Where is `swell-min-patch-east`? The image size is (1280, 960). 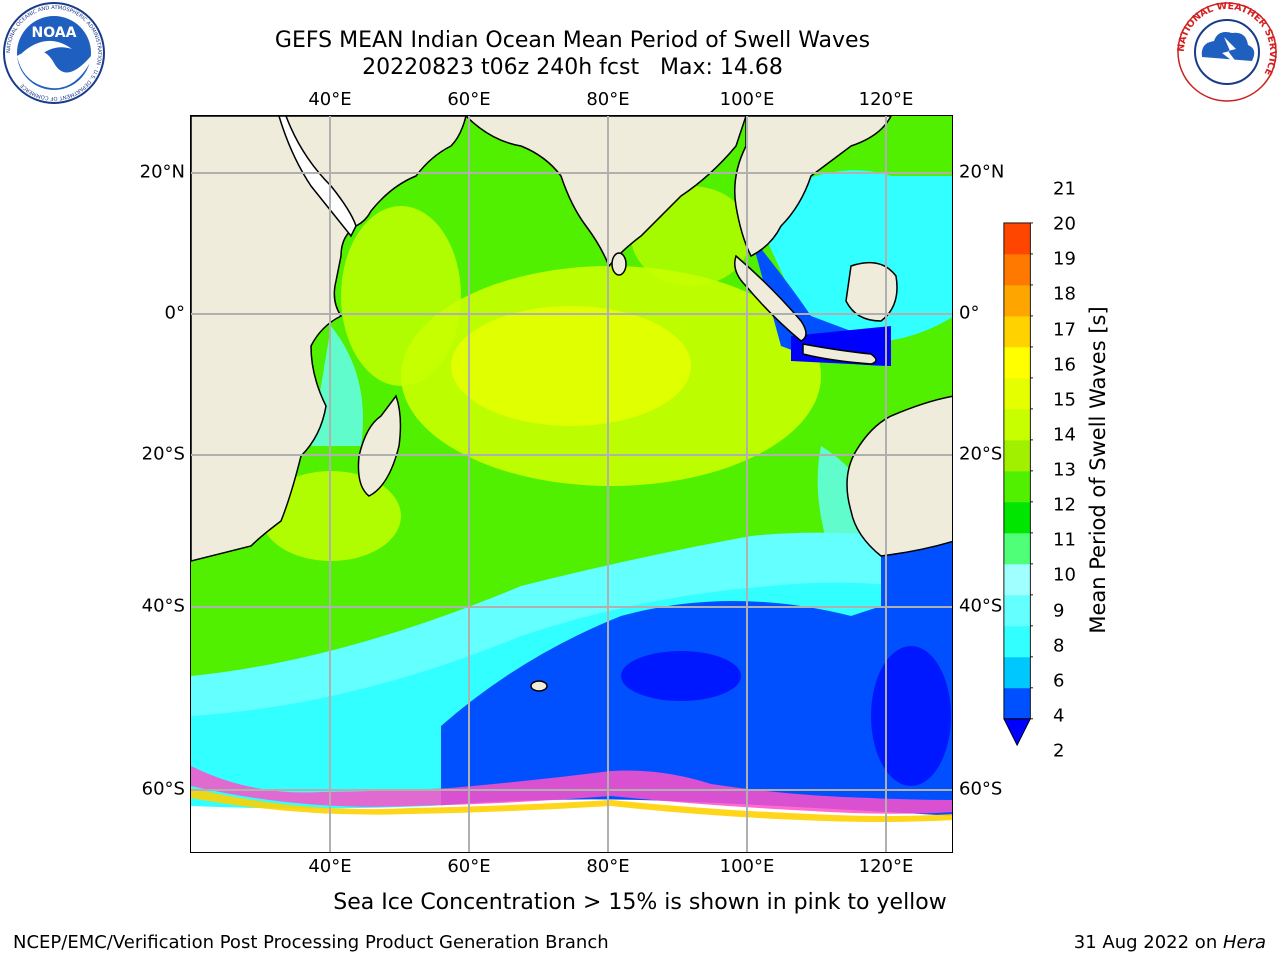 swell-min-patch-east is located at coordinates (911, 716).